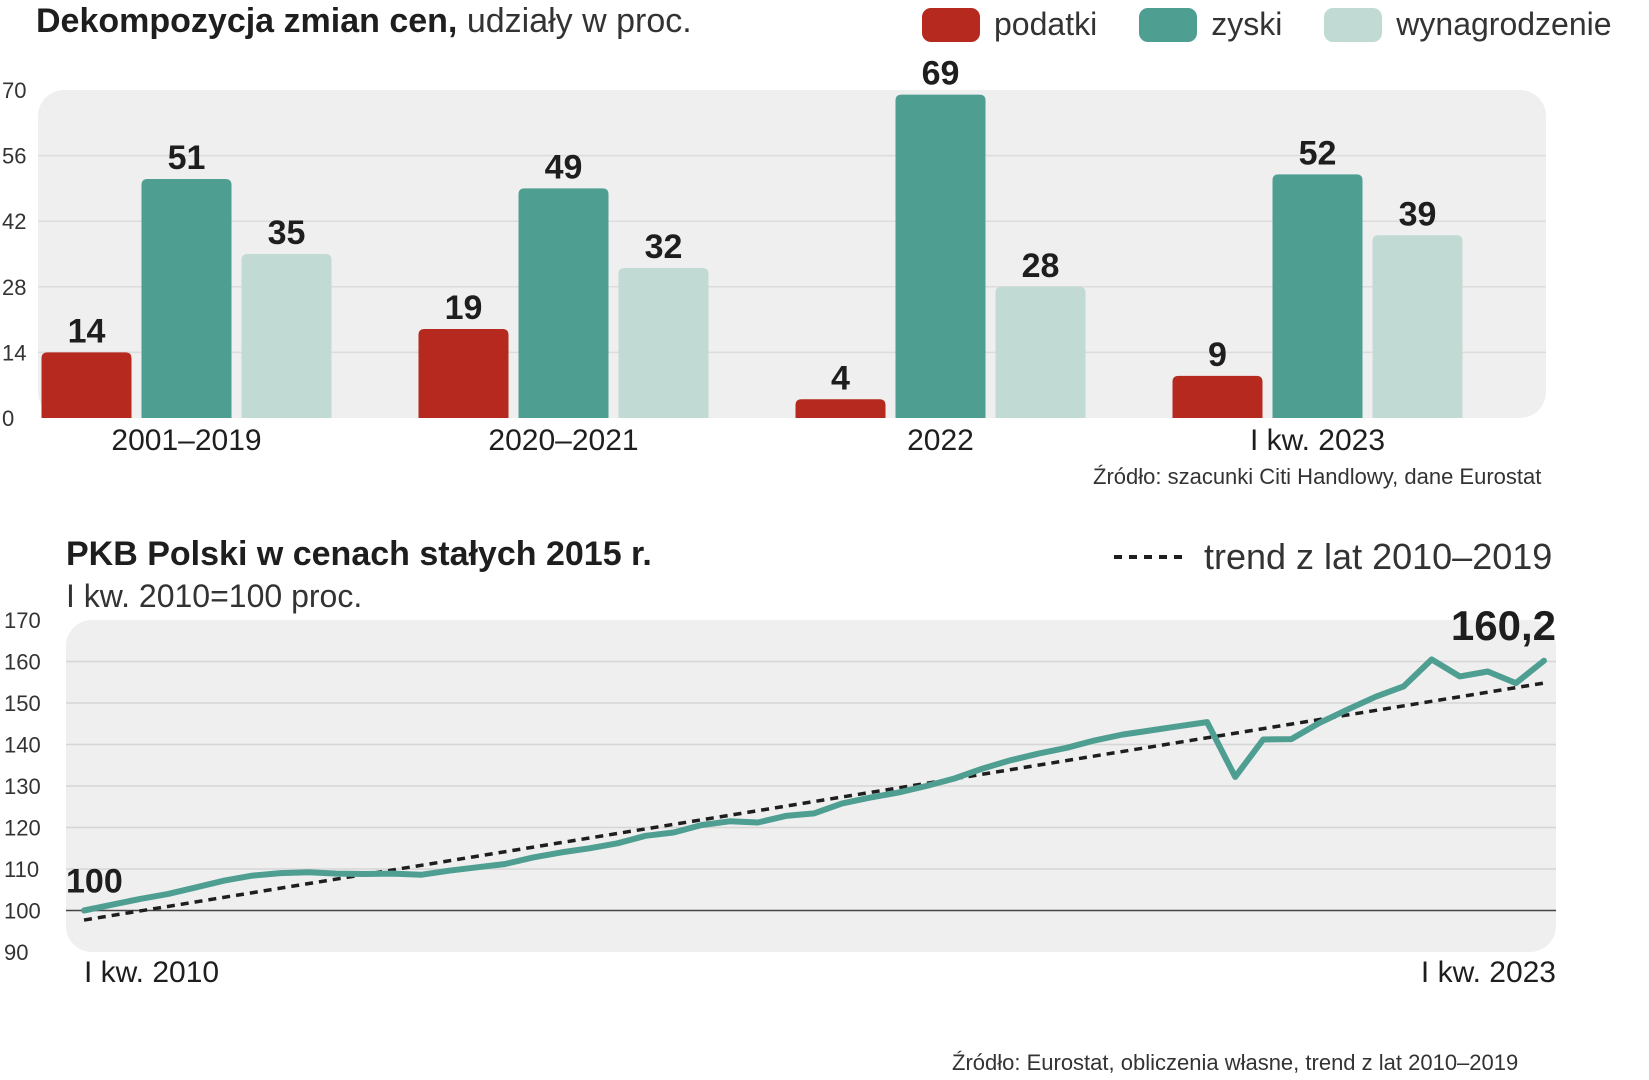 The width and height of the screenshot is (1649, 1080). Describe the element at coordinates (1504, 24) in the screenshot. I see `legend-label-wynagrodzenie: wynagrodzenie` at that location.